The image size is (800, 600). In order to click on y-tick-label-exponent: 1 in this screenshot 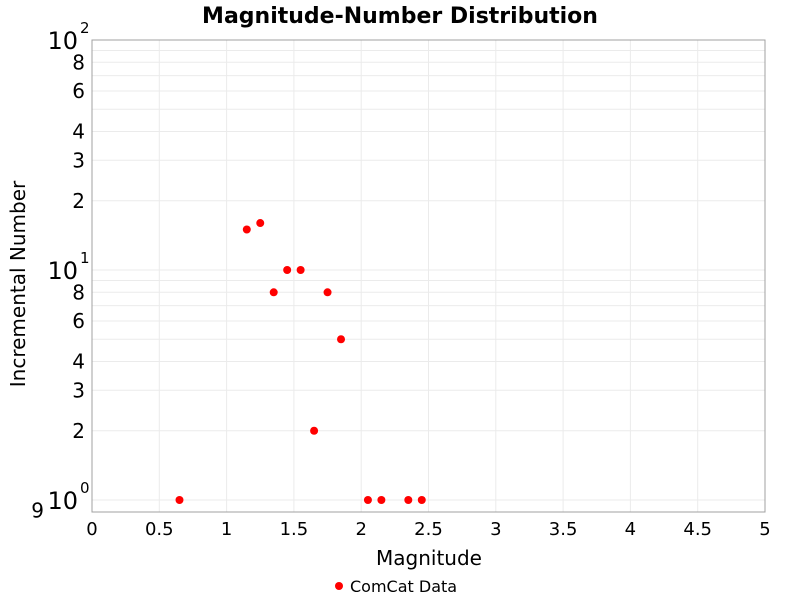, I will do `click(85, 258)`.